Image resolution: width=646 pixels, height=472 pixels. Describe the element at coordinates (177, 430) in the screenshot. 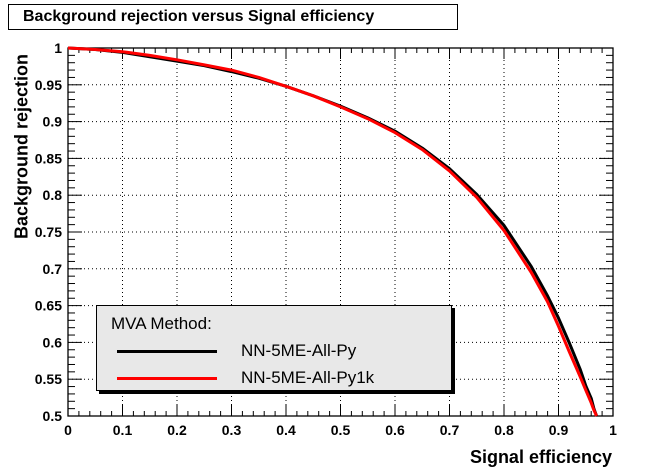

I see `x-tick-label: 0.2` at that location.